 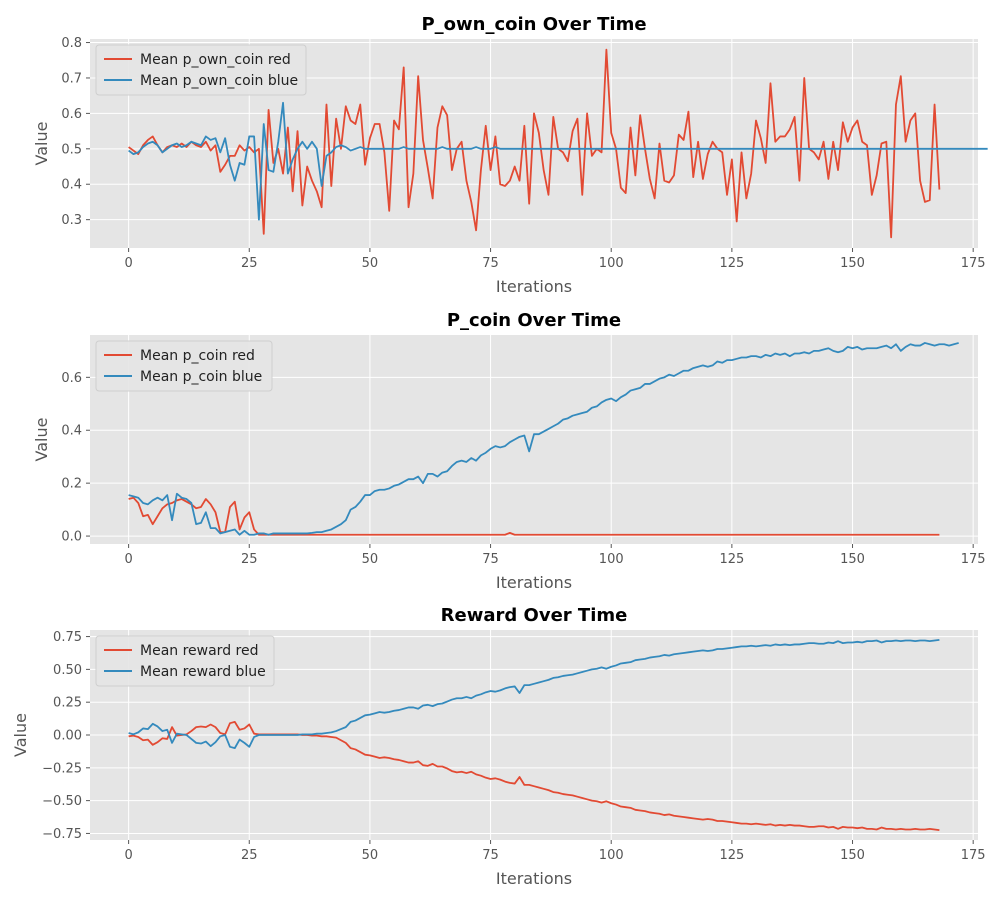 I want to click on y-tick-label: 0.7, so click(x=71, y=78).